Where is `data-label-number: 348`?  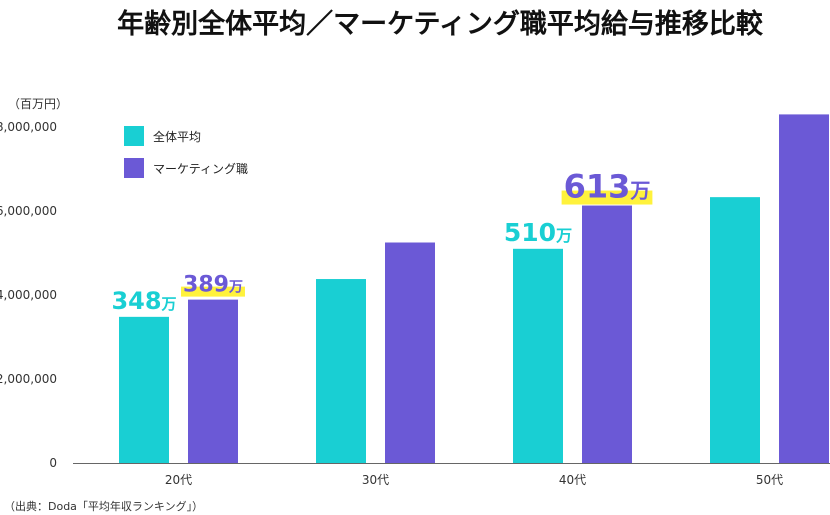 data-label-number: 348 is located at coordinates (136, 301).